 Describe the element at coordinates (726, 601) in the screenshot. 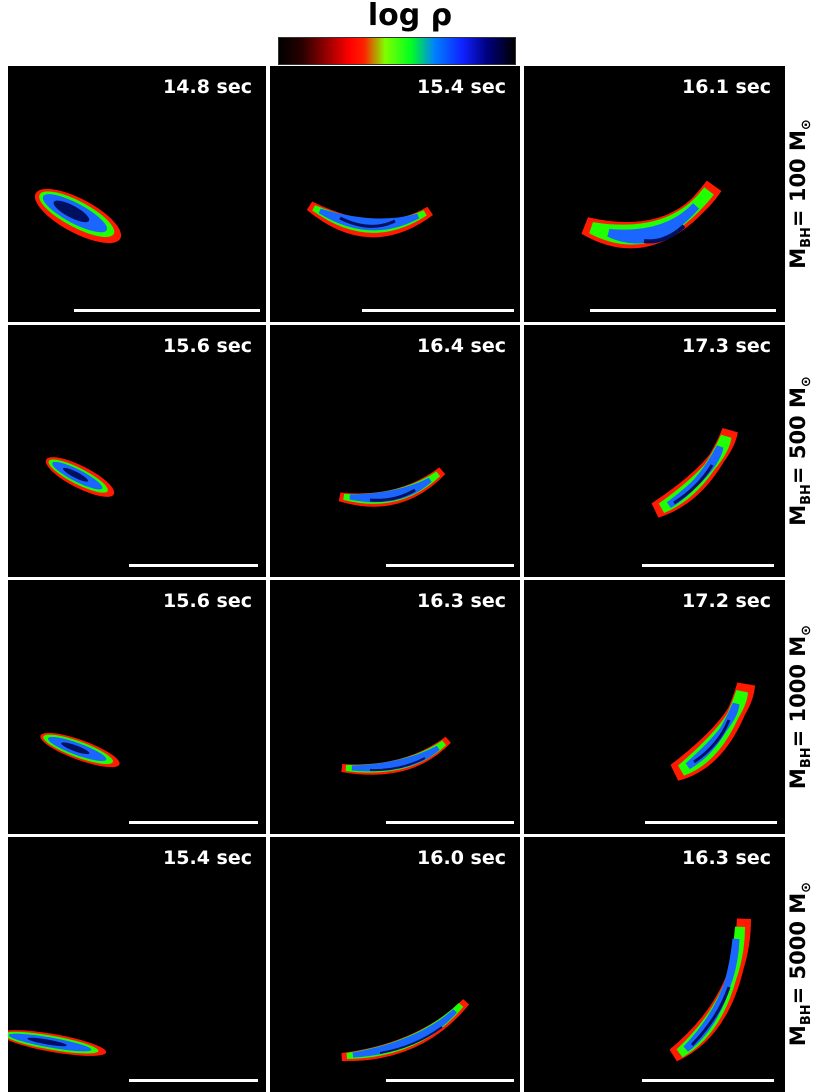

I see `panel-time-label: 17.2 sec` at that location.